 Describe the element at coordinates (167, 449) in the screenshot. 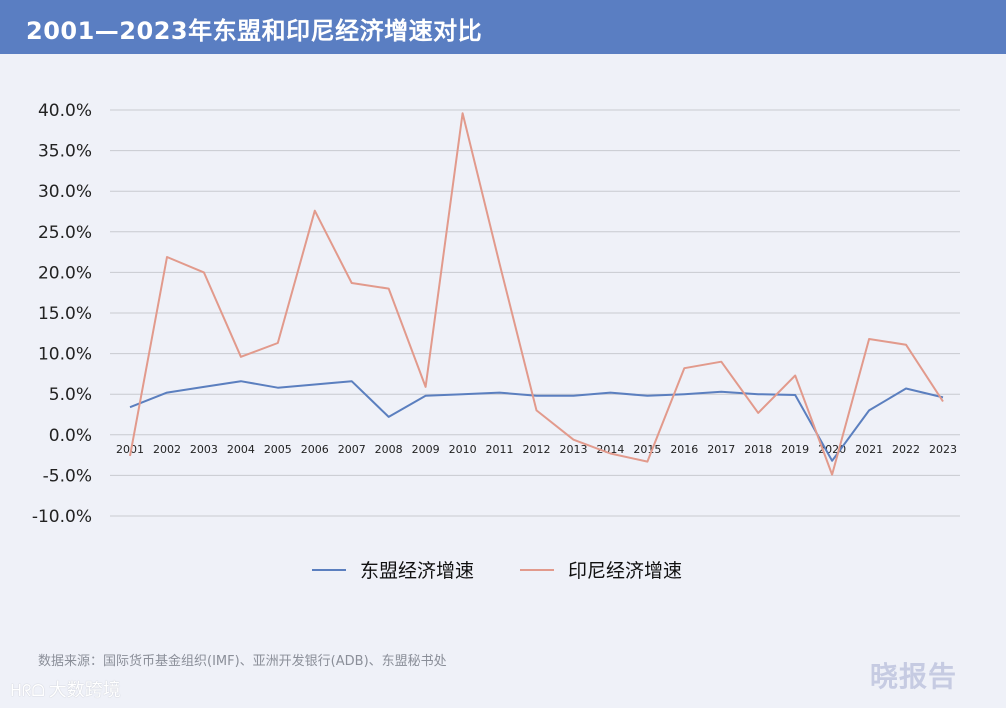

I see `x-tick-label: 2002` at that location.